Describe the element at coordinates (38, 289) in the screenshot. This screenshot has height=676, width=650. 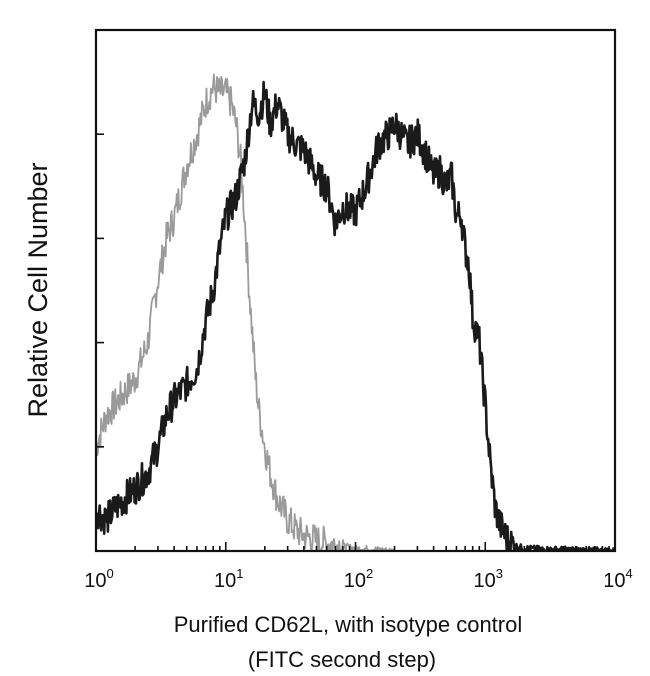
I see `y-axis-label: Relative Cell Number` at that location.